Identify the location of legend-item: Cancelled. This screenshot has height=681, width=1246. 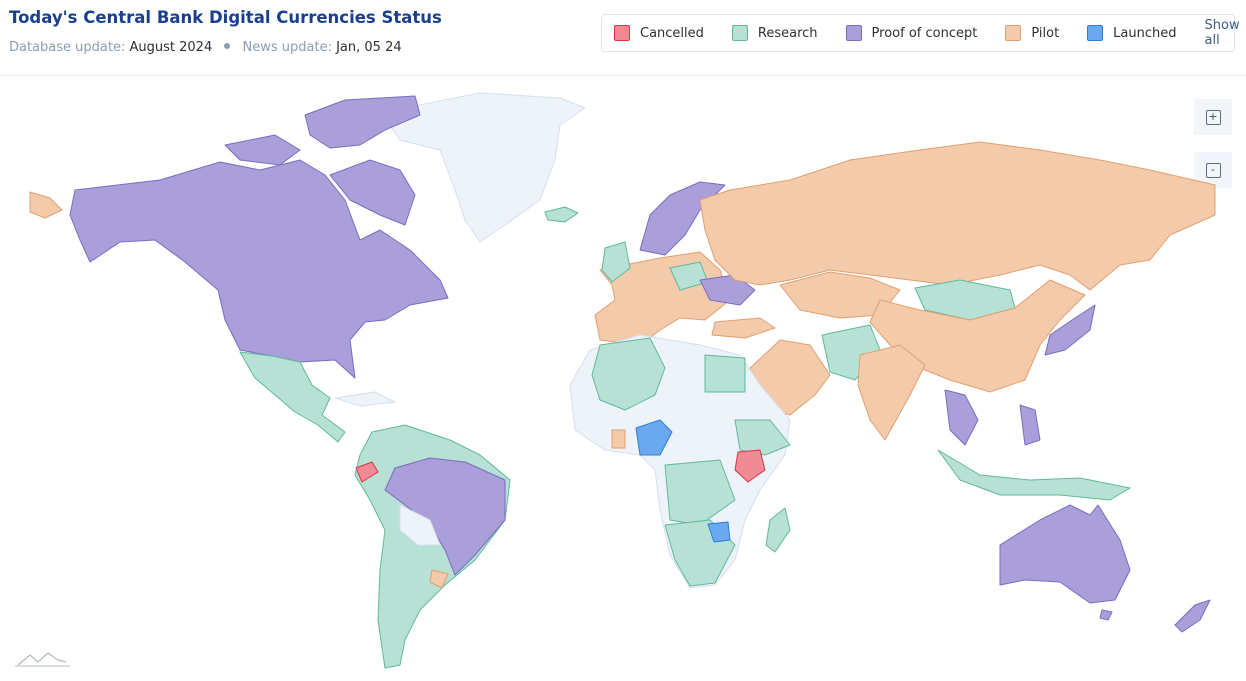
(659, 33).